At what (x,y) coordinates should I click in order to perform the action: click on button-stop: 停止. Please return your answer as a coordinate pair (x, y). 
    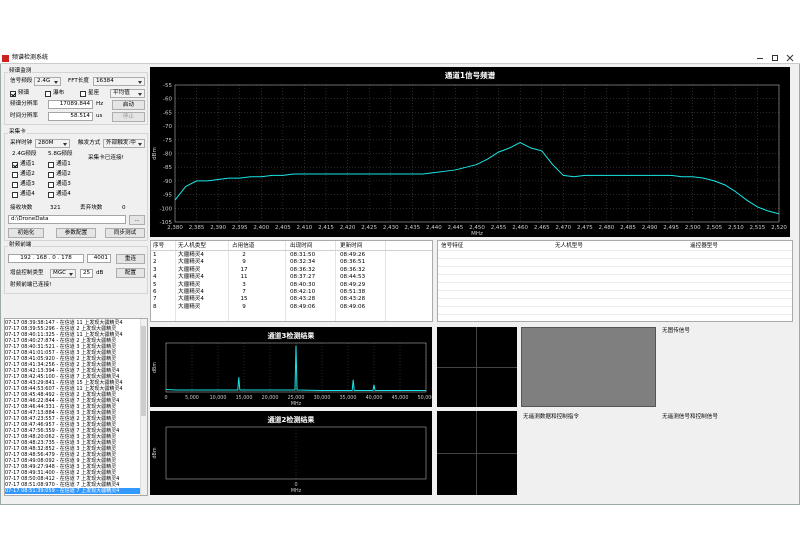
    Looking at the image, I should click on (128, 117).